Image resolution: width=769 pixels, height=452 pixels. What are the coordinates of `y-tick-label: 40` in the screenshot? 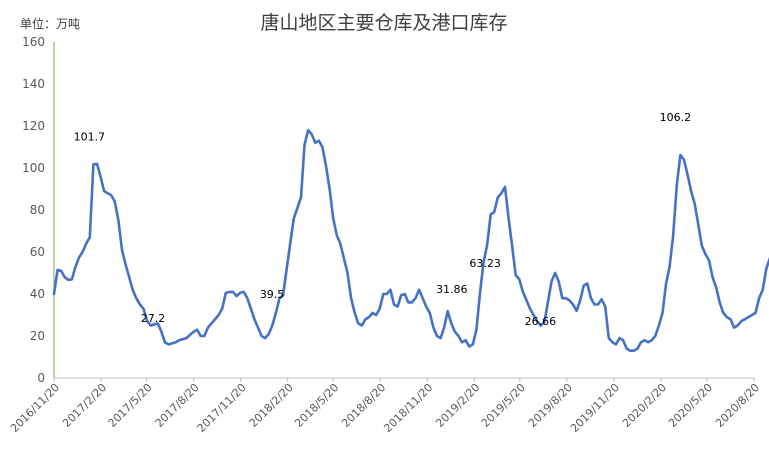 It's located at (37, 294).